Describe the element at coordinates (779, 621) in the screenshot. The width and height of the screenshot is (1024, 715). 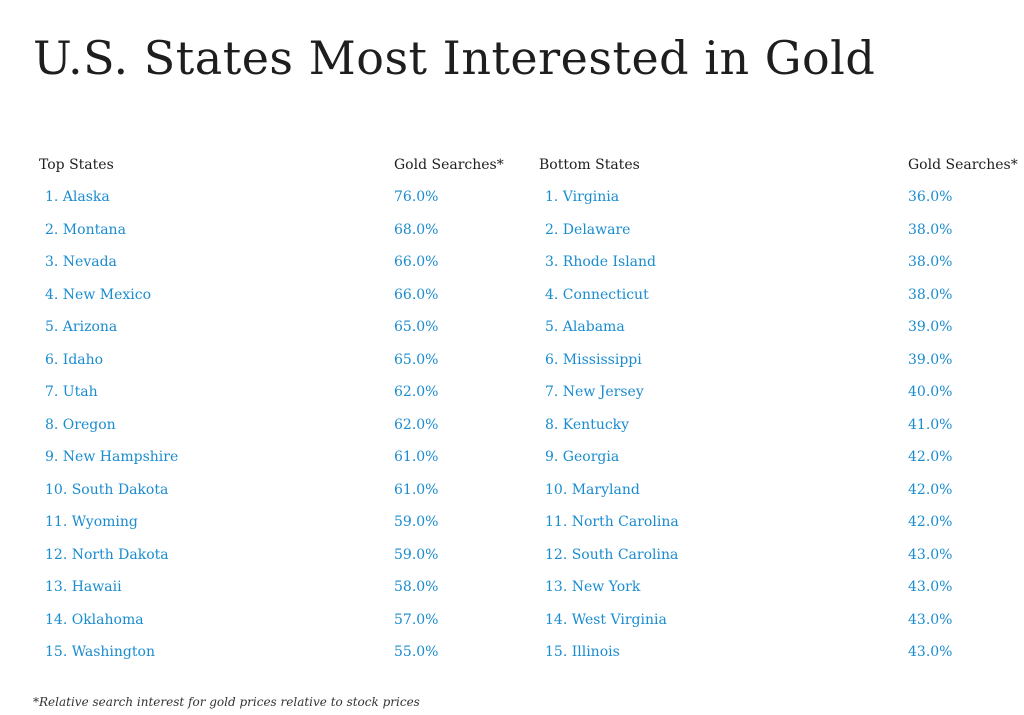
I see `bottom-states-row: 14. West Virginia 43.0%` at that location.